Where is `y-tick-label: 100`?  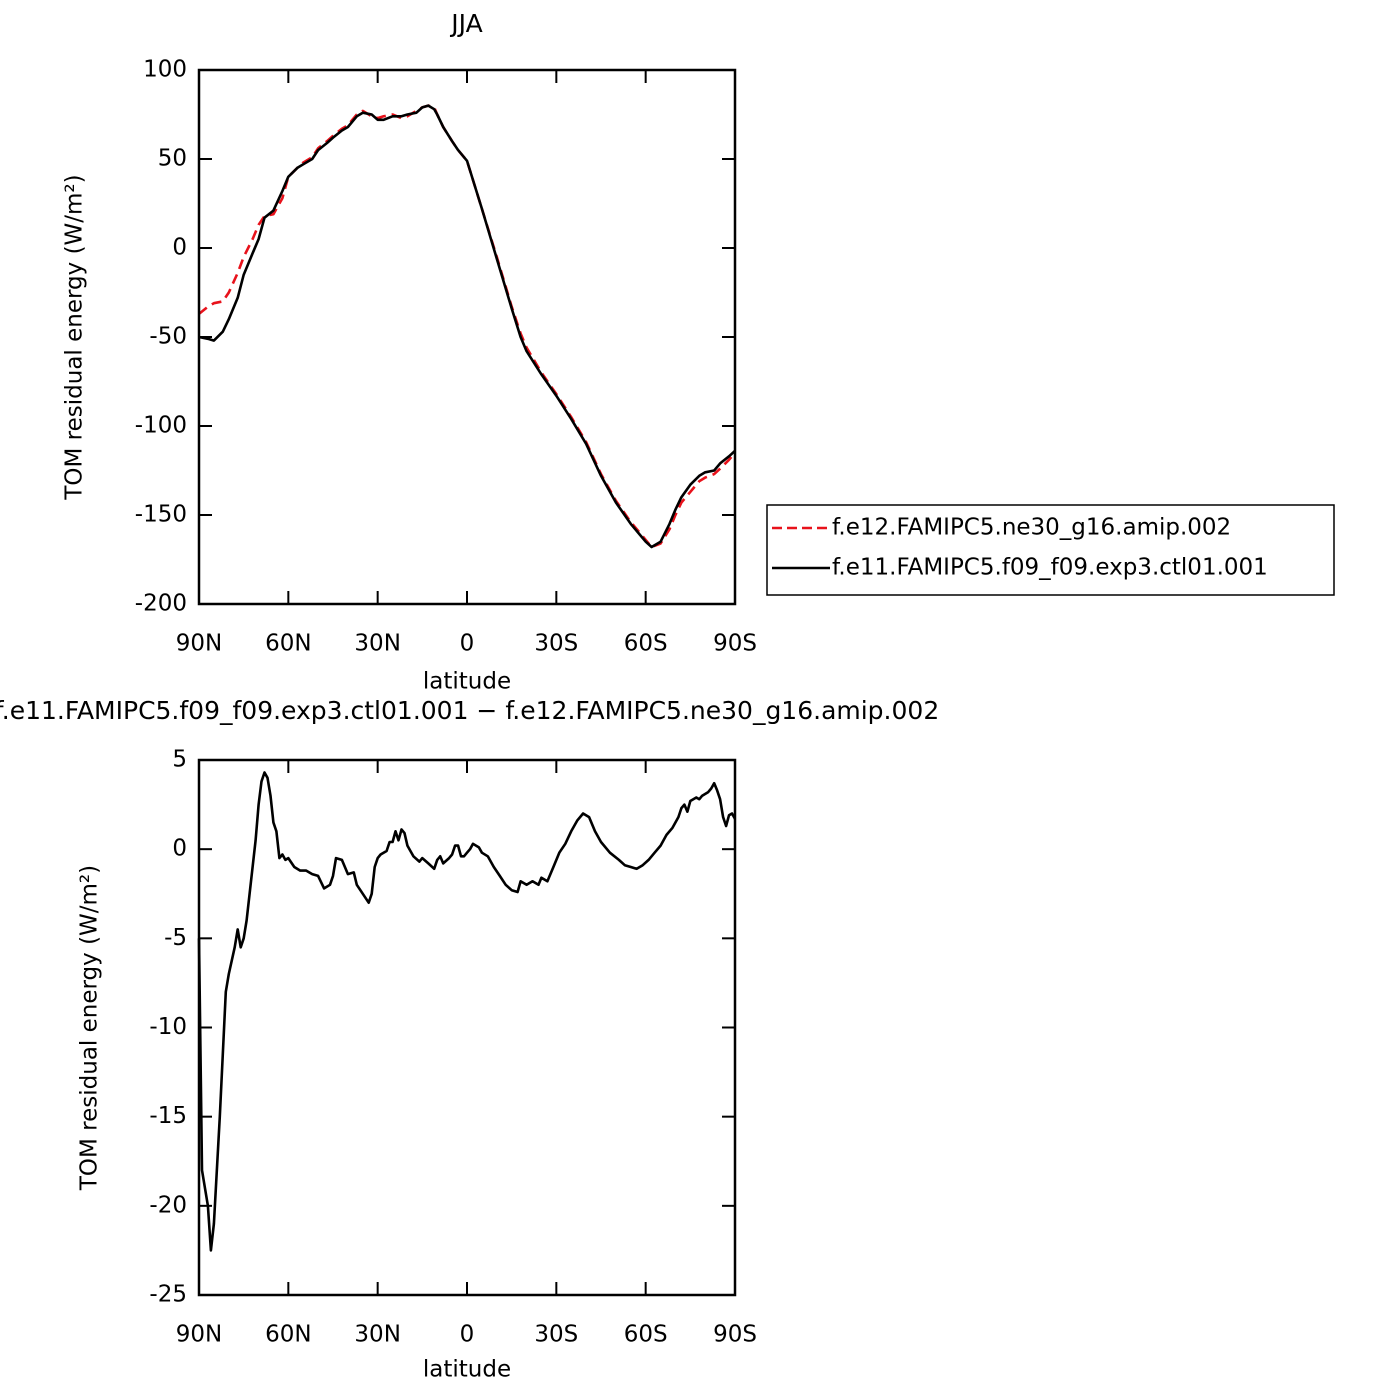 y-tick-label: 100 is located at coordinates (165, 70).